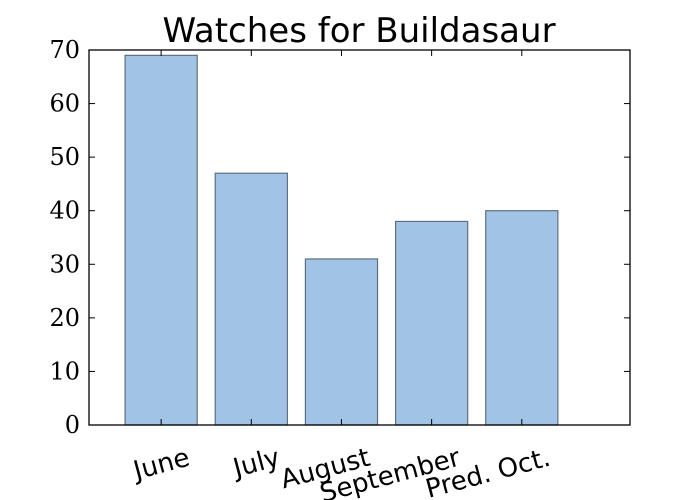 This screenshot has height=500, width=700. Describe the element at coordinates (431, 323) in the screenshot. I see `bar-september` at that location.